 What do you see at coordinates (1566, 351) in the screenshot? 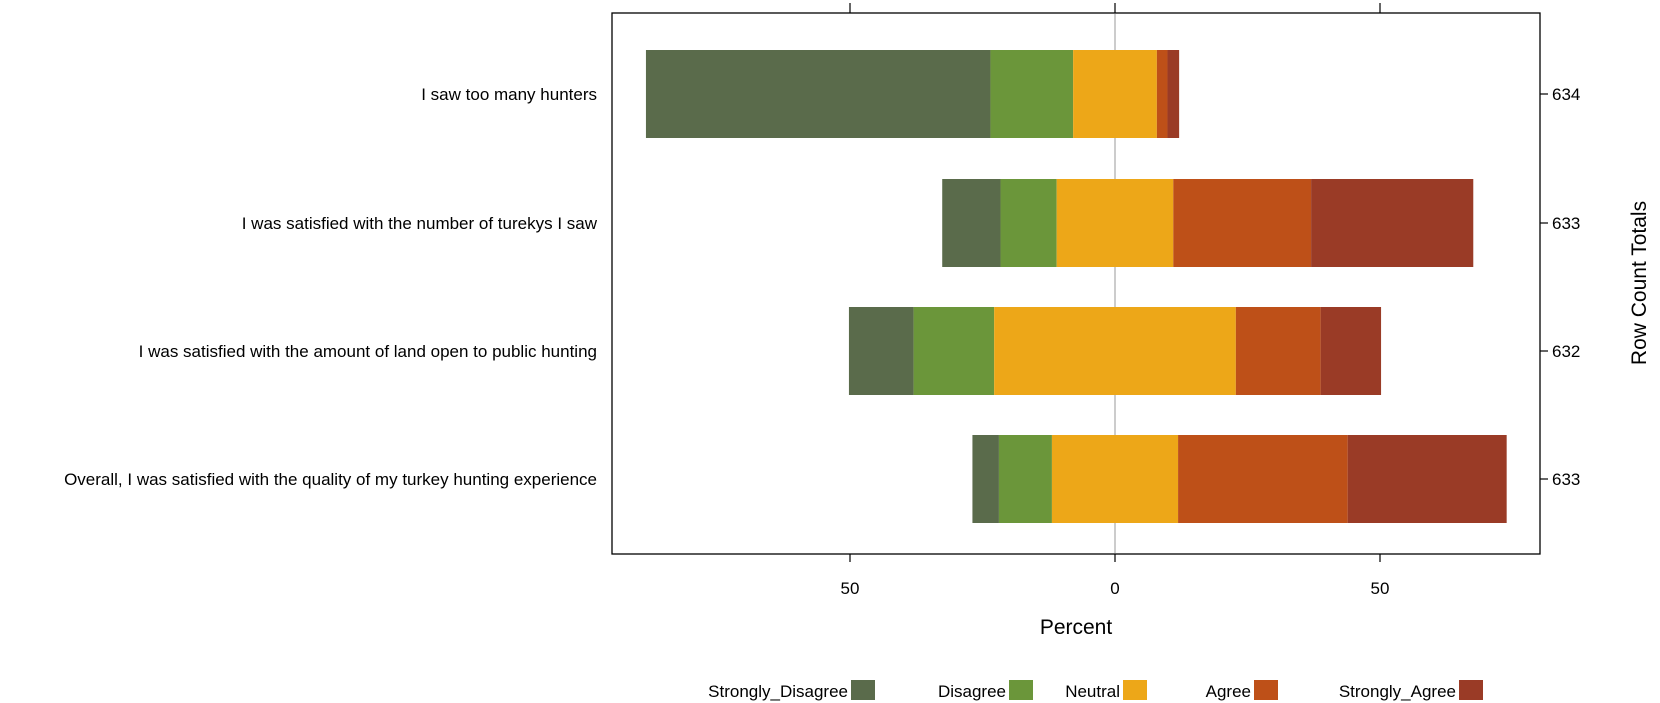
I see `row-total-label: 632` at bounding box center [1566, 351].